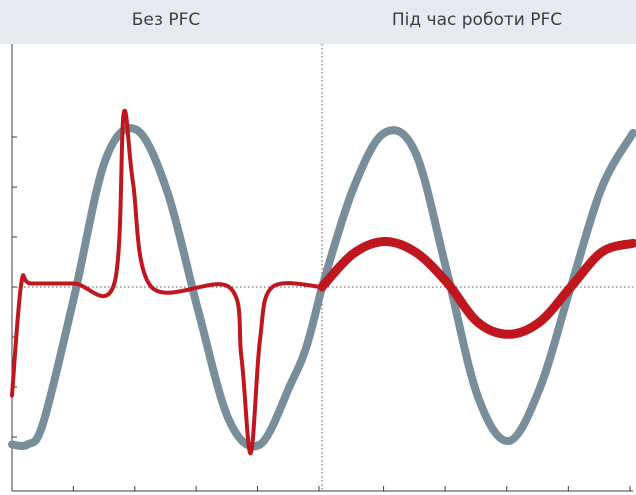 The width and height of the screenshot is (636, 495). I want to click on panel-title-right: Під час роботи PFC, so click(477, 20).